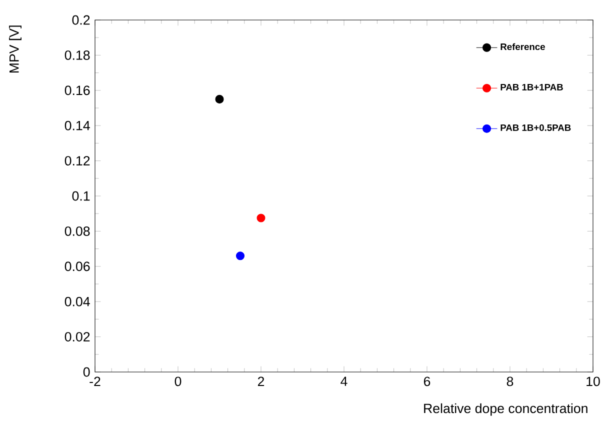  I want to click on x-tick-label: 10, so click(593, 381).